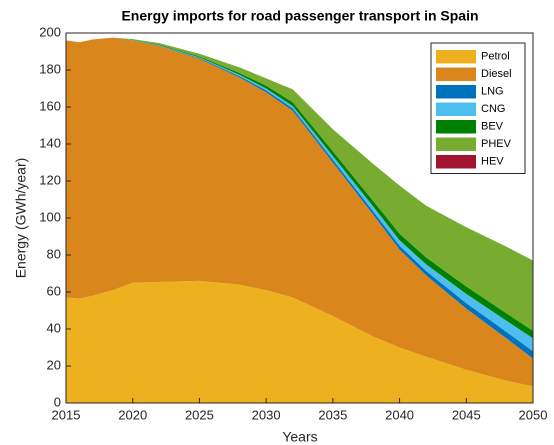 The image size is (554, 445). What do you see at coordinates (399, 414) in the screenshot?
I see `x-tick-label: 2040` at bounding box center [399, 414].